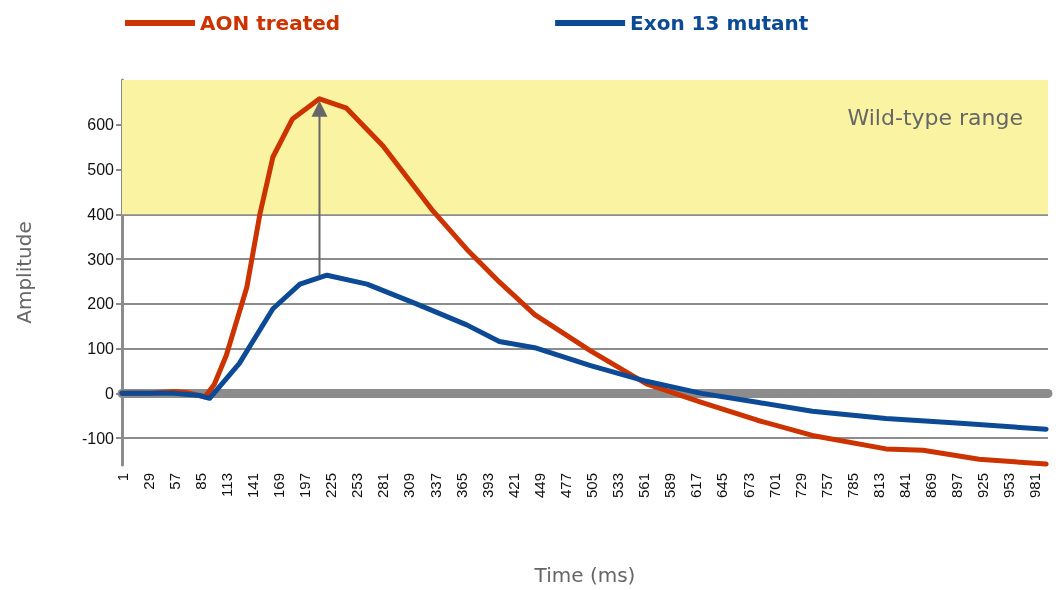 This screenshot has height=590, width=1061. What do you see at coordinates (748, 486) in the screenshot?
I see `x-tick-label: 673` at bounding box center [748, 486].